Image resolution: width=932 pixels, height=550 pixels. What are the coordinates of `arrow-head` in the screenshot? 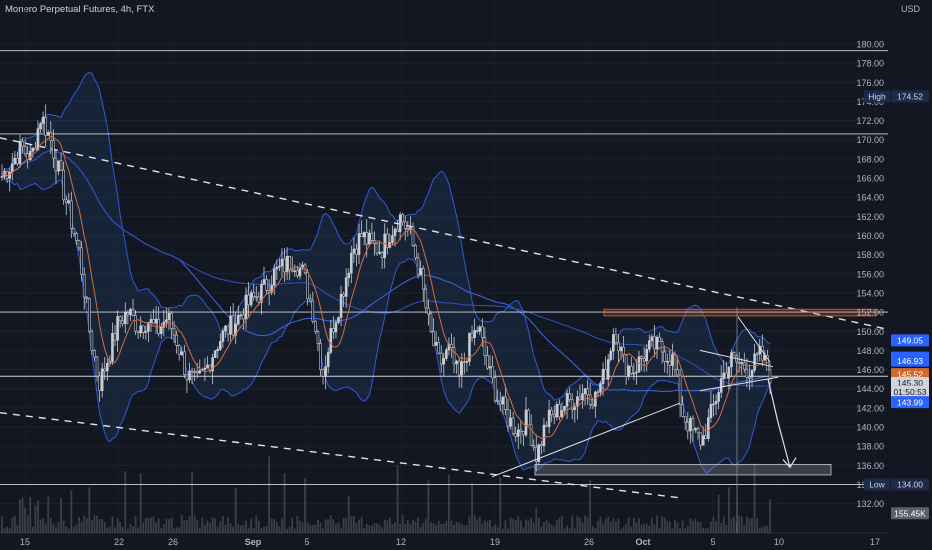 It's located at (789, 463).